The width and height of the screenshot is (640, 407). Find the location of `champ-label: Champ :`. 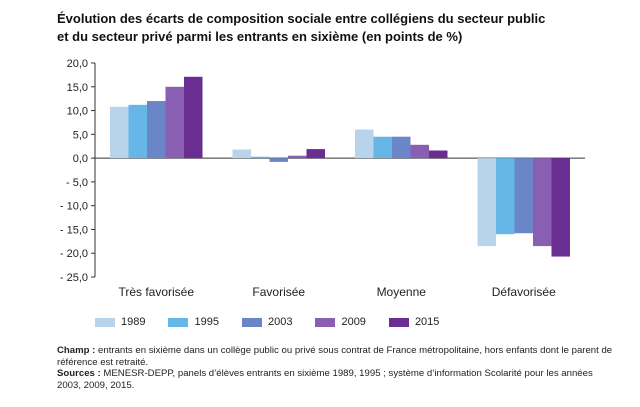

champ-label: Champ : is located at coordinates (76, 350).